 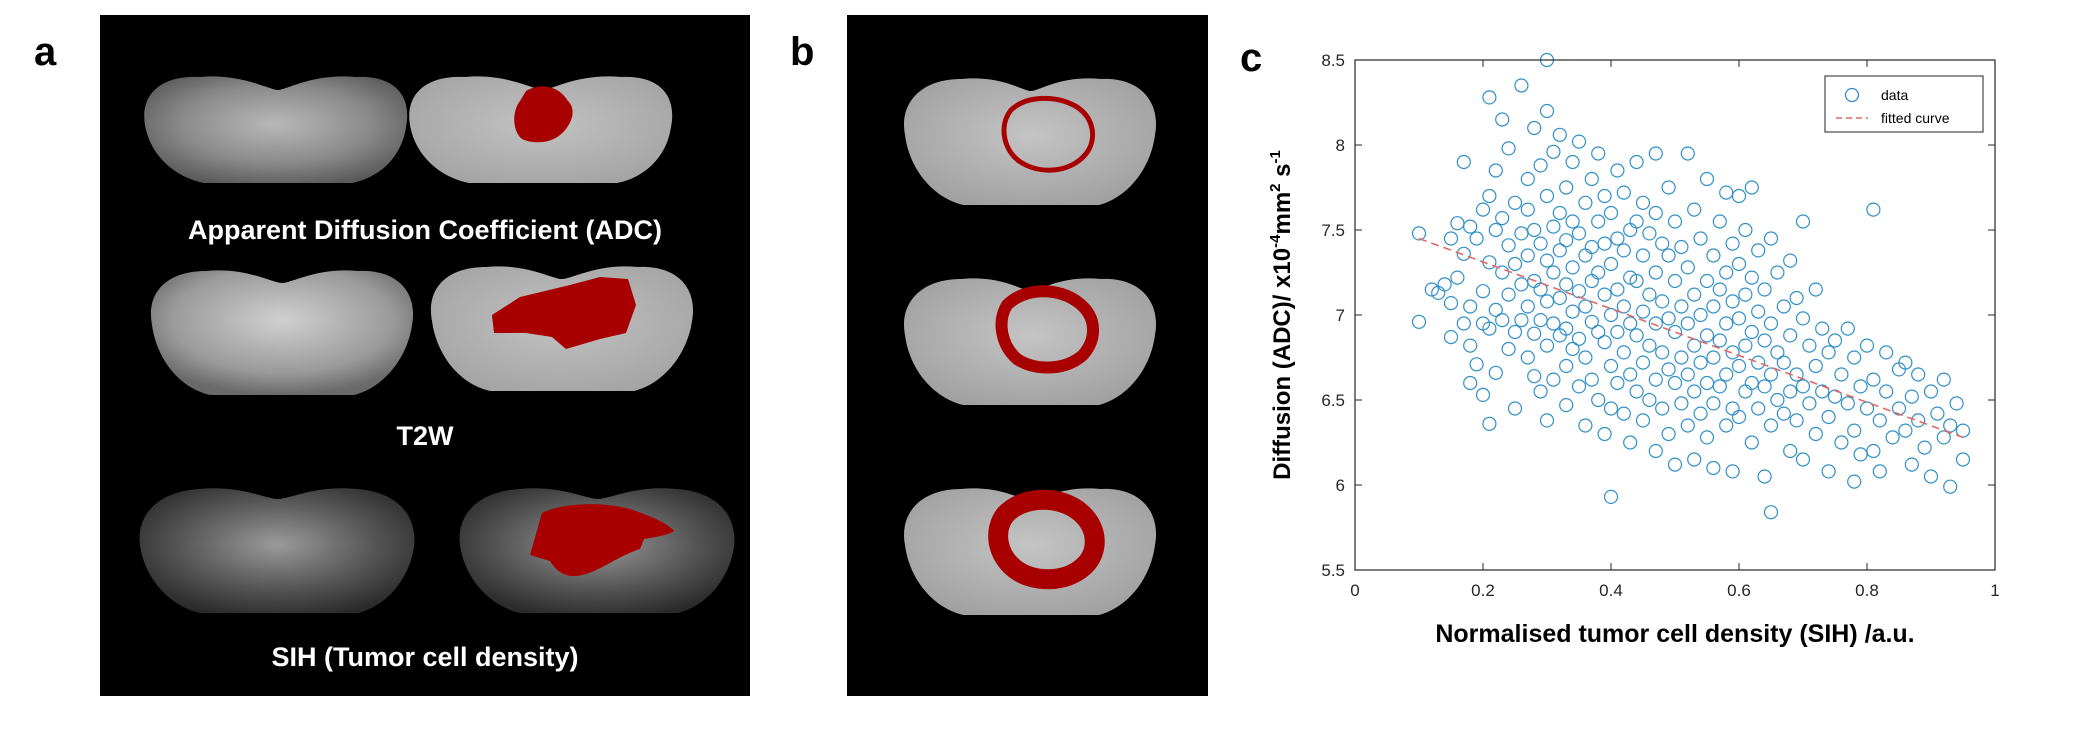 I want to click on y-tick-label-3: 7, so click(x=1340, y=315).